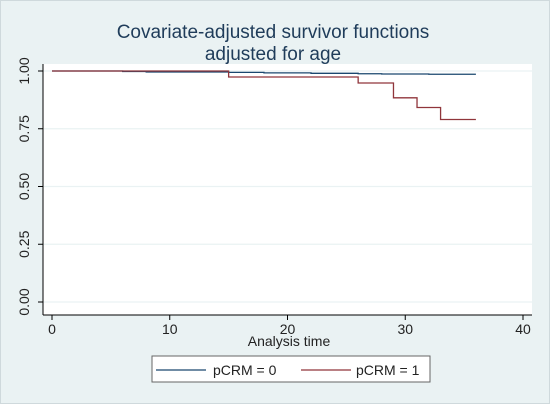  I want to click on legend-box, so click(291, 369).